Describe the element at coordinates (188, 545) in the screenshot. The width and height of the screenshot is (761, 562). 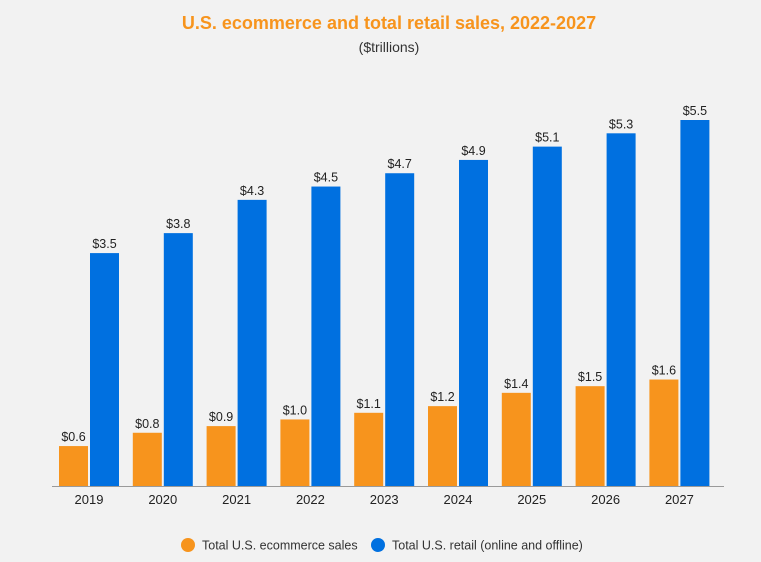
I see `legend-marker-ecommerce` at that location.